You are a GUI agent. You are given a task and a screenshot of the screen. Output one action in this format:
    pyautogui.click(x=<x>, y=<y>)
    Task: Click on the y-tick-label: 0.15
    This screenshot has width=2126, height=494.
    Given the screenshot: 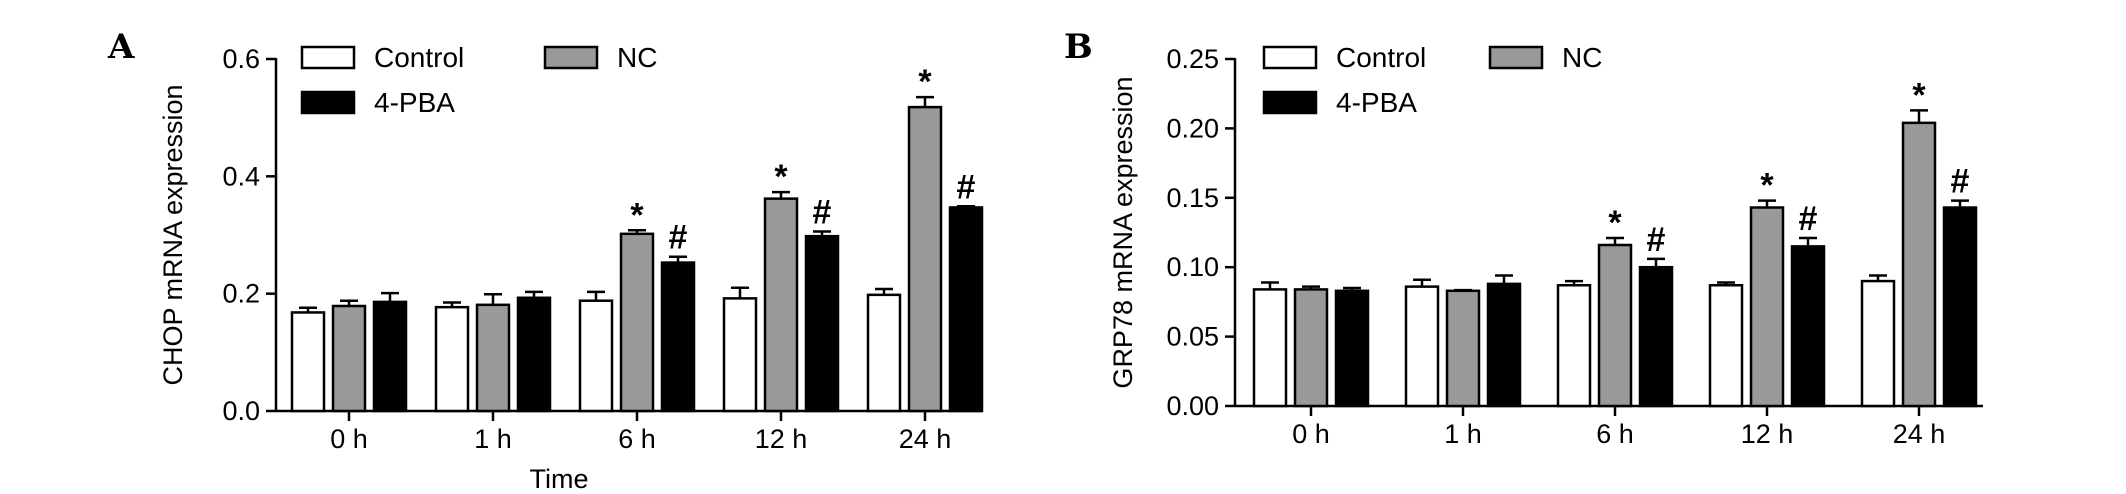 What is the action you would take?
    pyautogui.click(x=1192, y=198)
    